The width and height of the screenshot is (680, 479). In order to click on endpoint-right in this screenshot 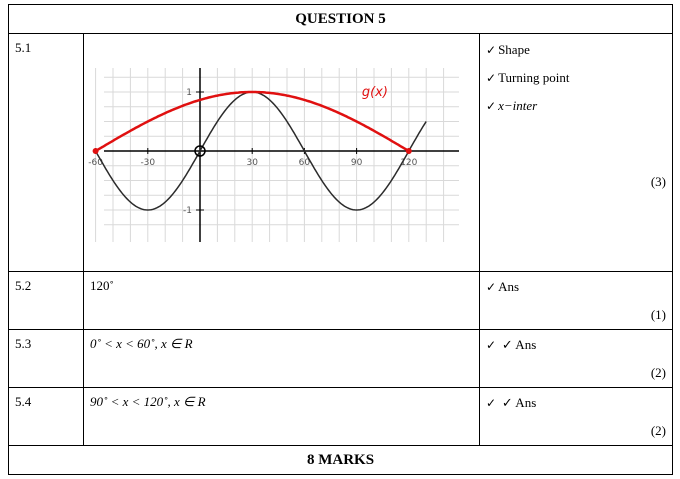, I will do `click(408, 151)`.